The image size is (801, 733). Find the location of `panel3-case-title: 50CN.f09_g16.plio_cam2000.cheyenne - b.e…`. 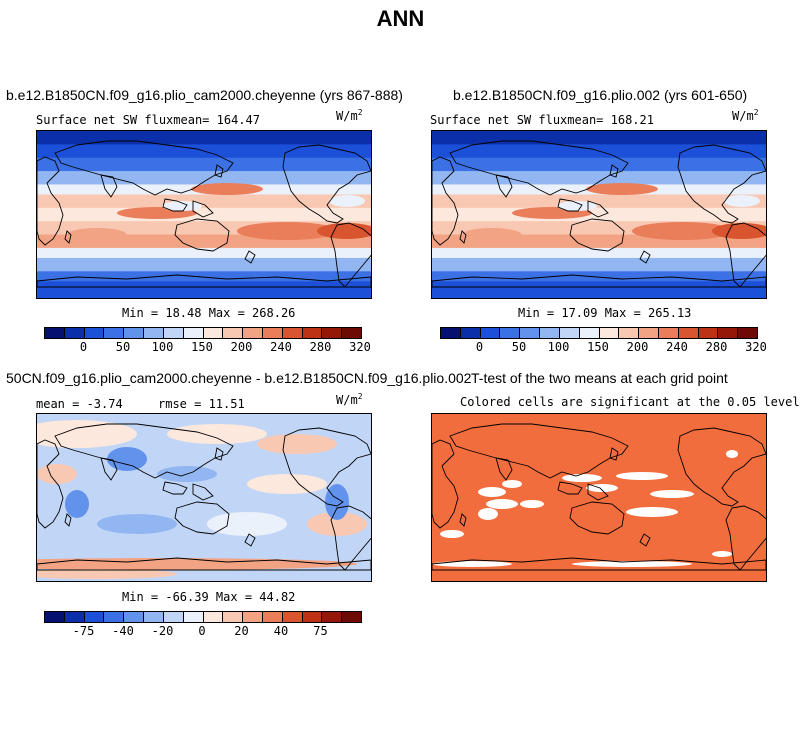

panel3-case-title: 50CN.f09_g16.plio_cam2000.cheyenne - b.e… is located at coordinates (239, 378).